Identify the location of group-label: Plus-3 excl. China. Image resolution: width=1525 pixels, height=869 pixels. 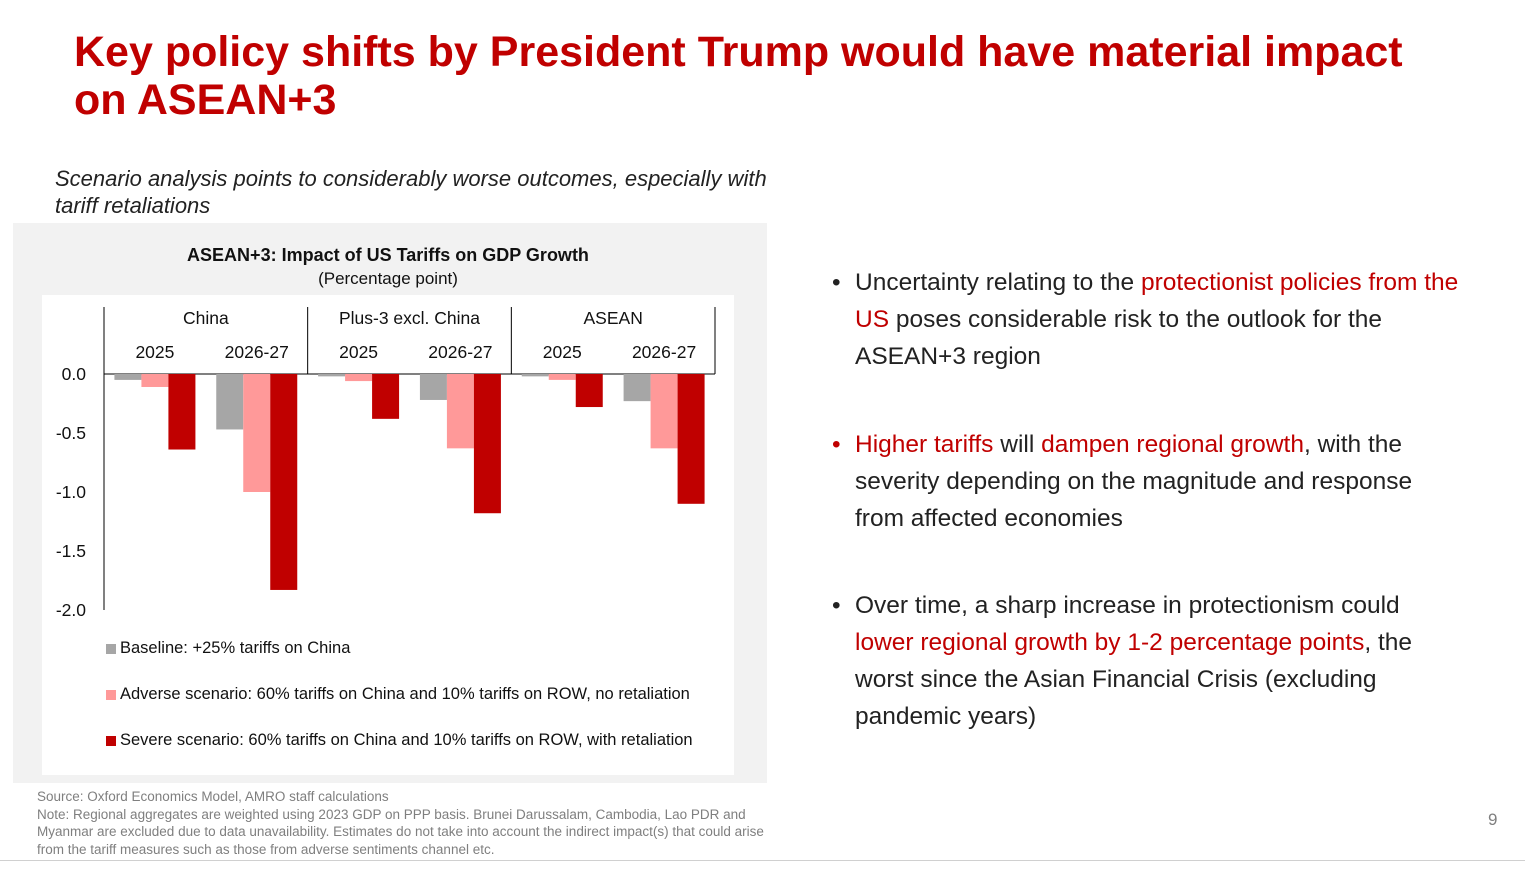
(409, 318).